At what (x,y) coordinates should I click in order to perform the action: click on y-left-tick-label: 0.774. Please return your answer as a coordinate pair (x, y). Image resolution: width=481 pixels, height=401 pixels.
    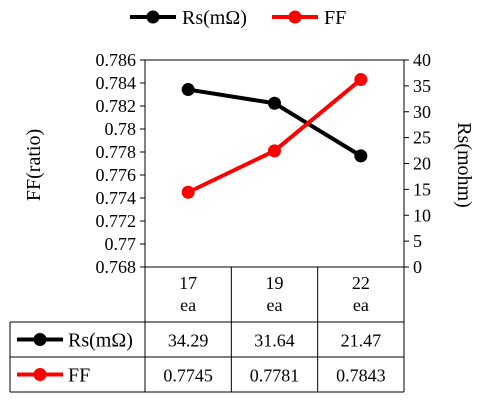
    Looking at the image, I should click on (116, 198).